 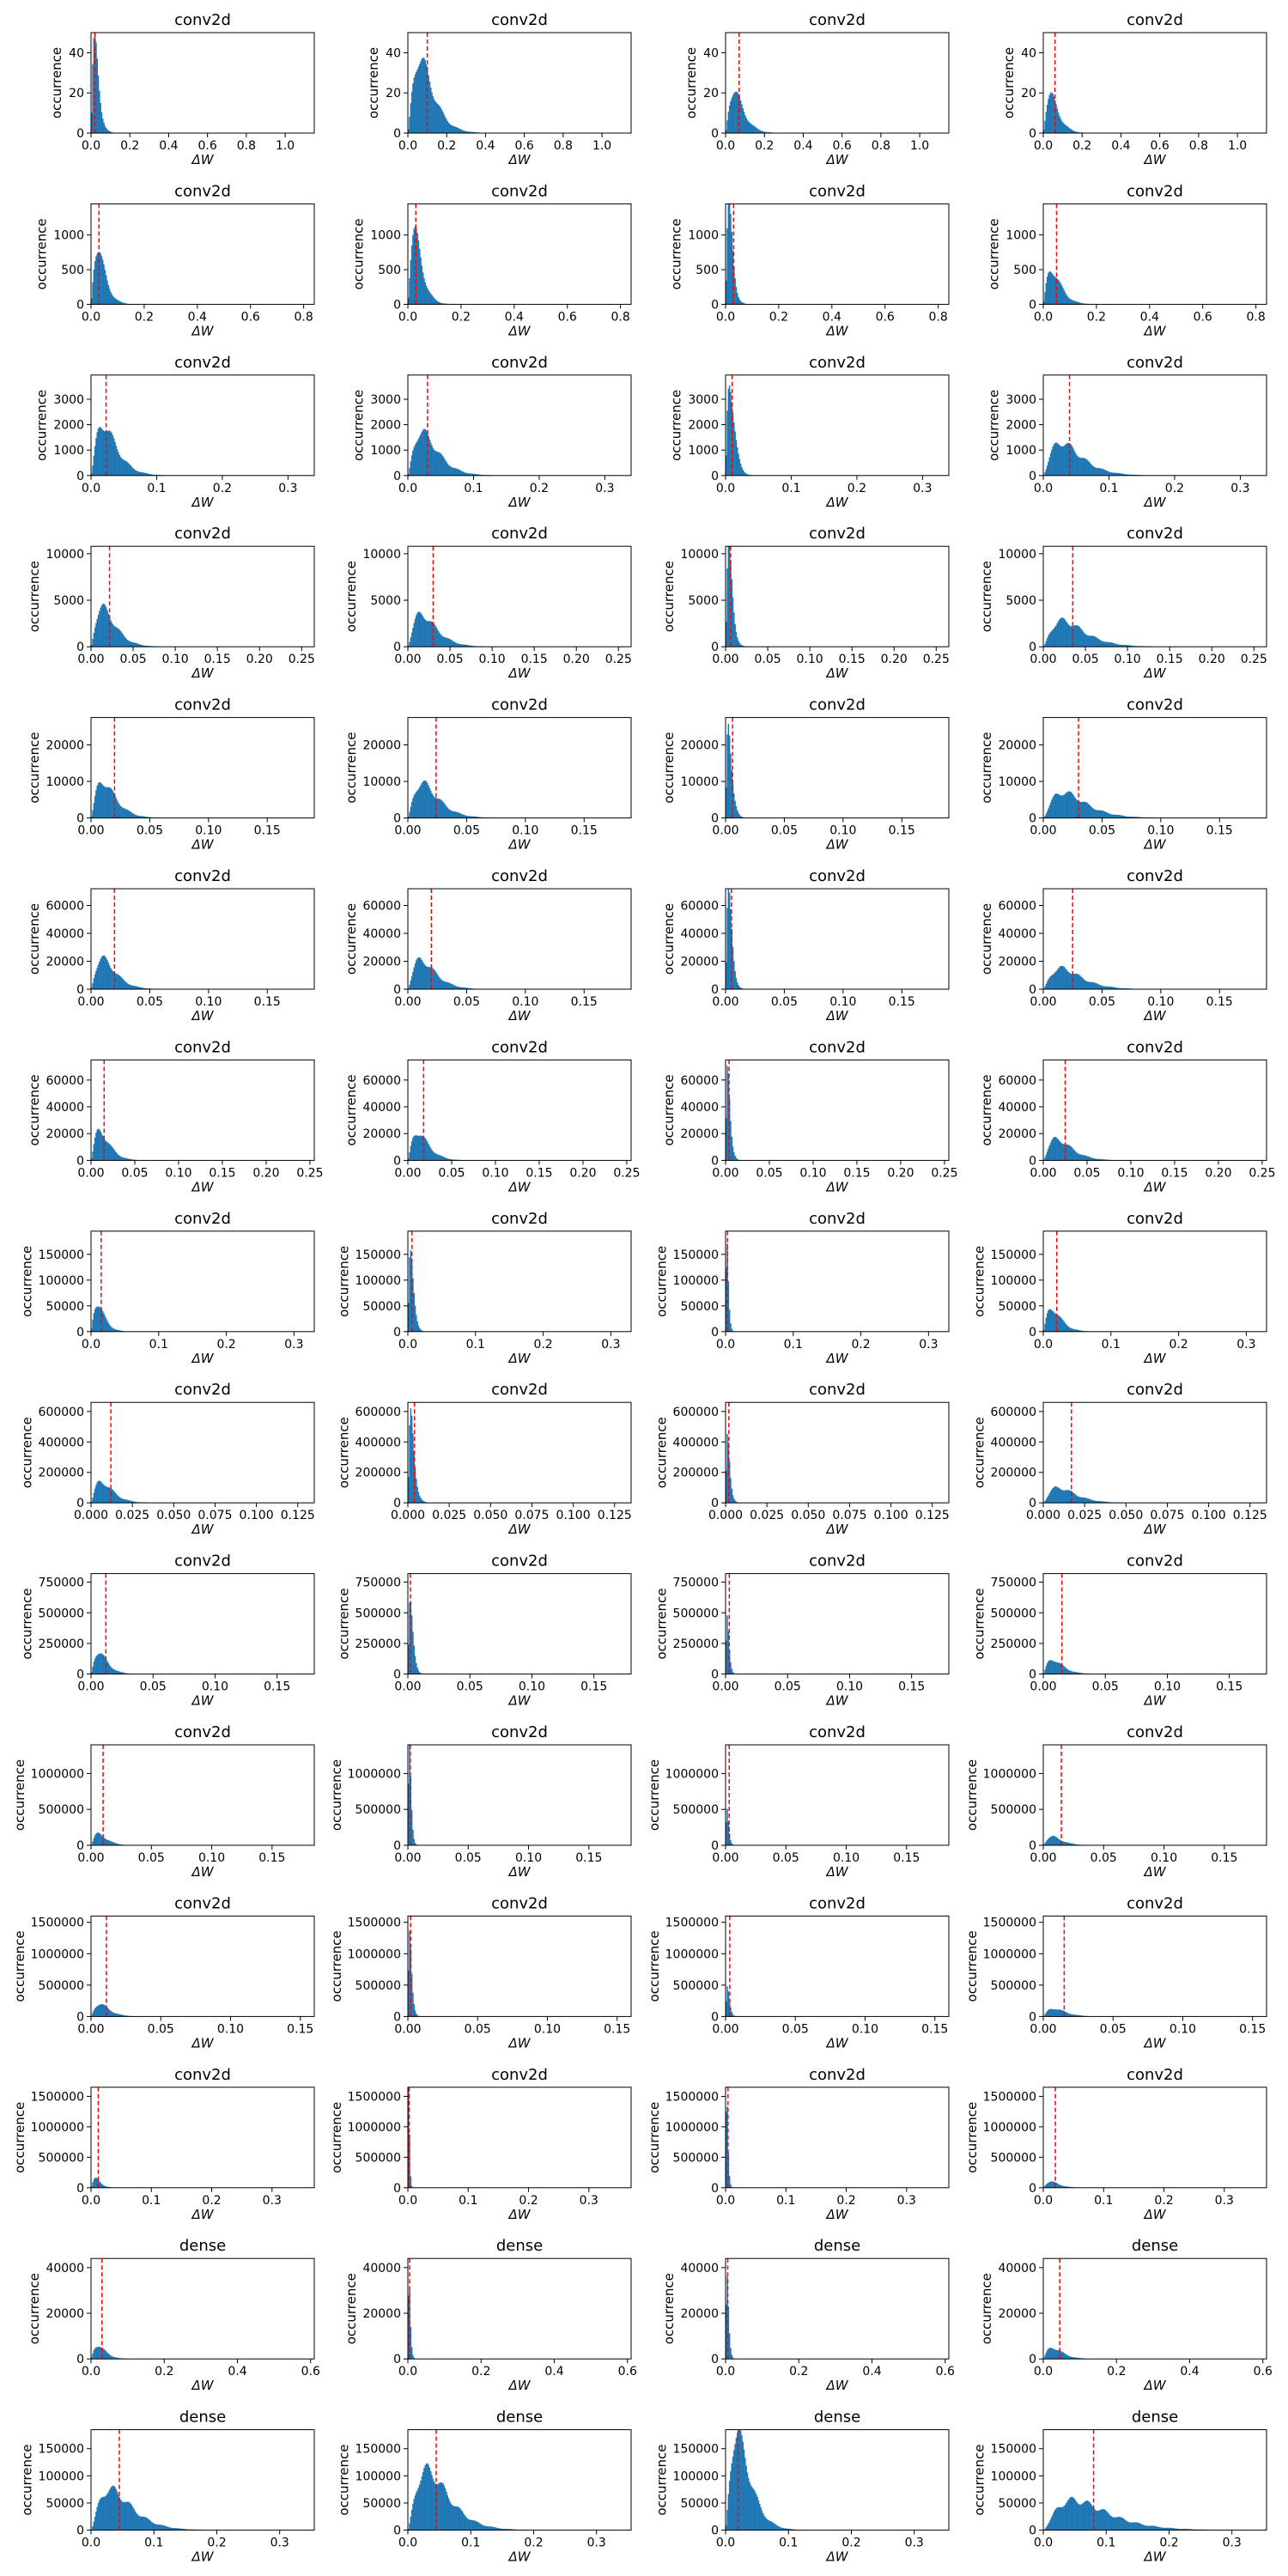 I want to click on y-tick-label: 250000, so click(x=61, y=1644).